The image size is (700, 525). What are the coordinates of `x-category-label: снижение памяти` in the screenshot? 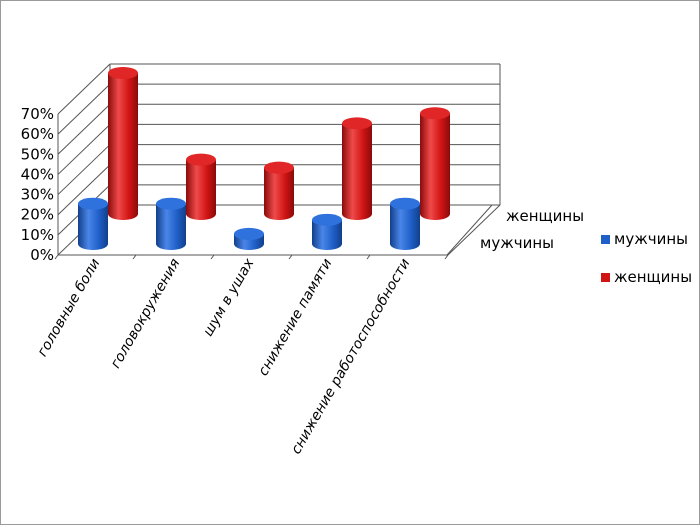 It's located at (295, 317).